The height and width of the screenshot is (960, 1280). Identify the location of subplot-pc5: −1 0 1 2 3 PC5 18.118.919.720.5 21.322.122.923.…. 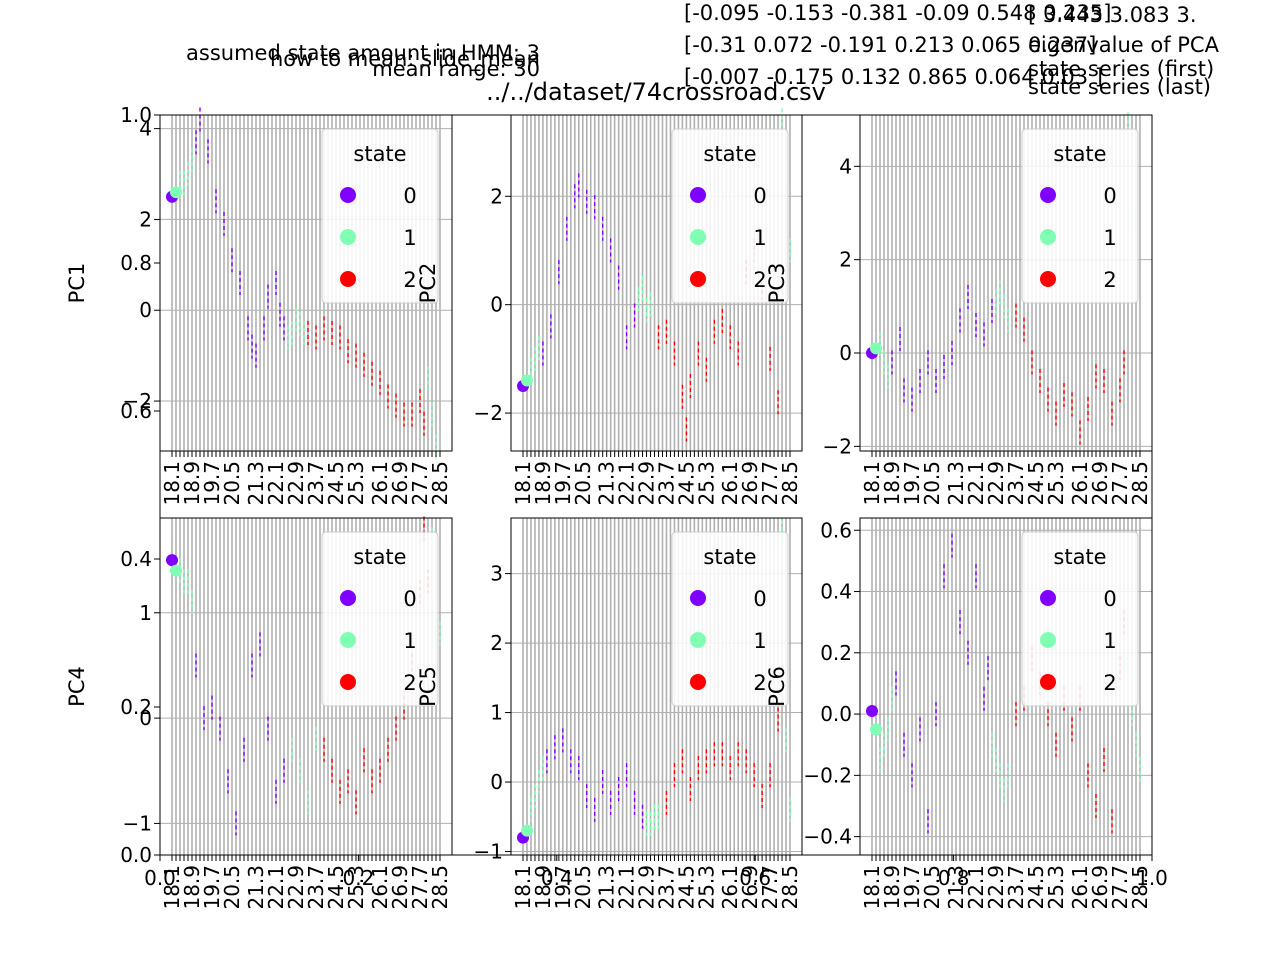
(609, 713).